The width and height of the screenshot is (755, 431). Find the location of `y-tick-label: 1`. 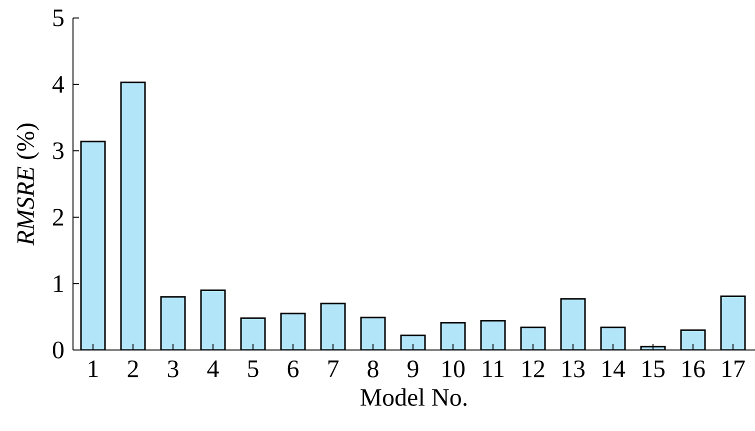

y-tick-label: 1 is located at coordinates (58, 283).